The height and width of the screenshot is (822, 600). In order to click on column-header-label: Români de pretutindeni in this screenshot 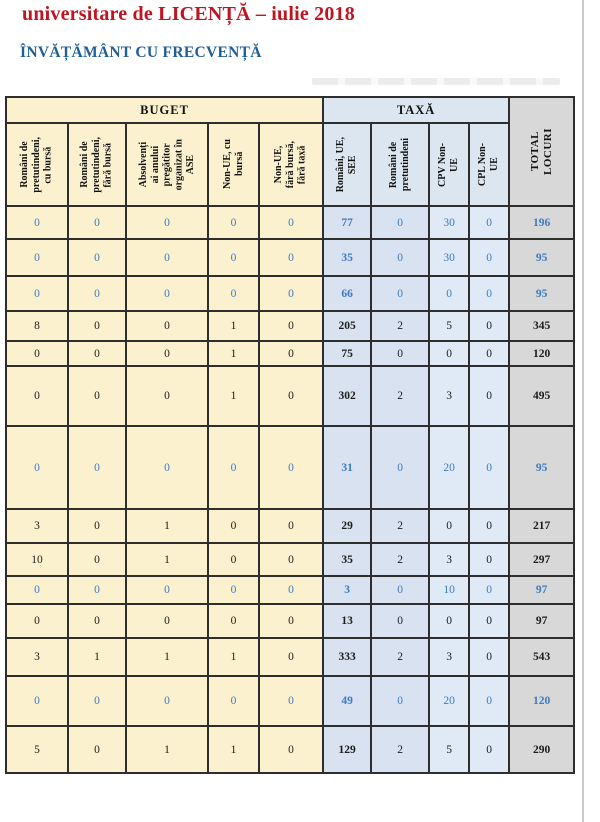, I will do `click(400, 164)`.